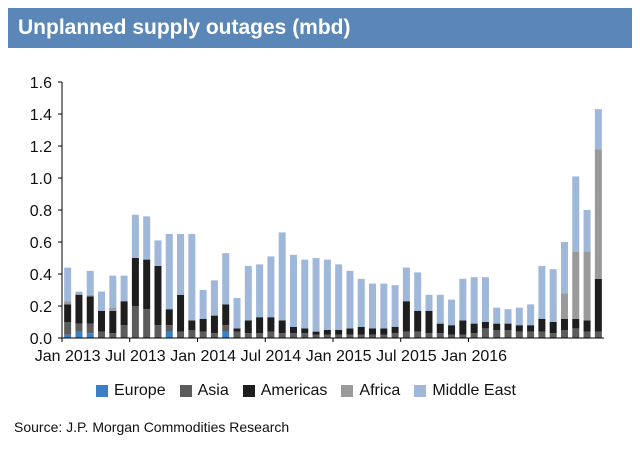 This screenshot has width=640, height=452. What do you see at coordinates (41, 339) in the screenshot?
I see `y-tick-label: 0.0` at bounding box center [41, 339].